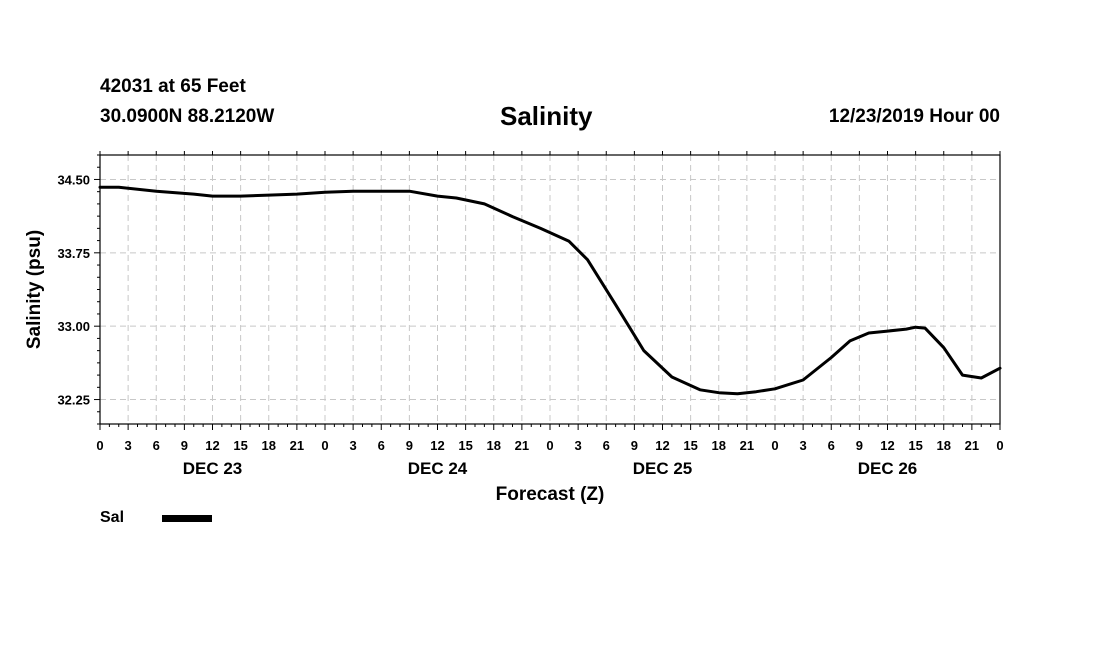  What do you see at coordinates (112, 517) in the screenshot?
I see `legend-label: Sal` at bounding box center [112, 517].